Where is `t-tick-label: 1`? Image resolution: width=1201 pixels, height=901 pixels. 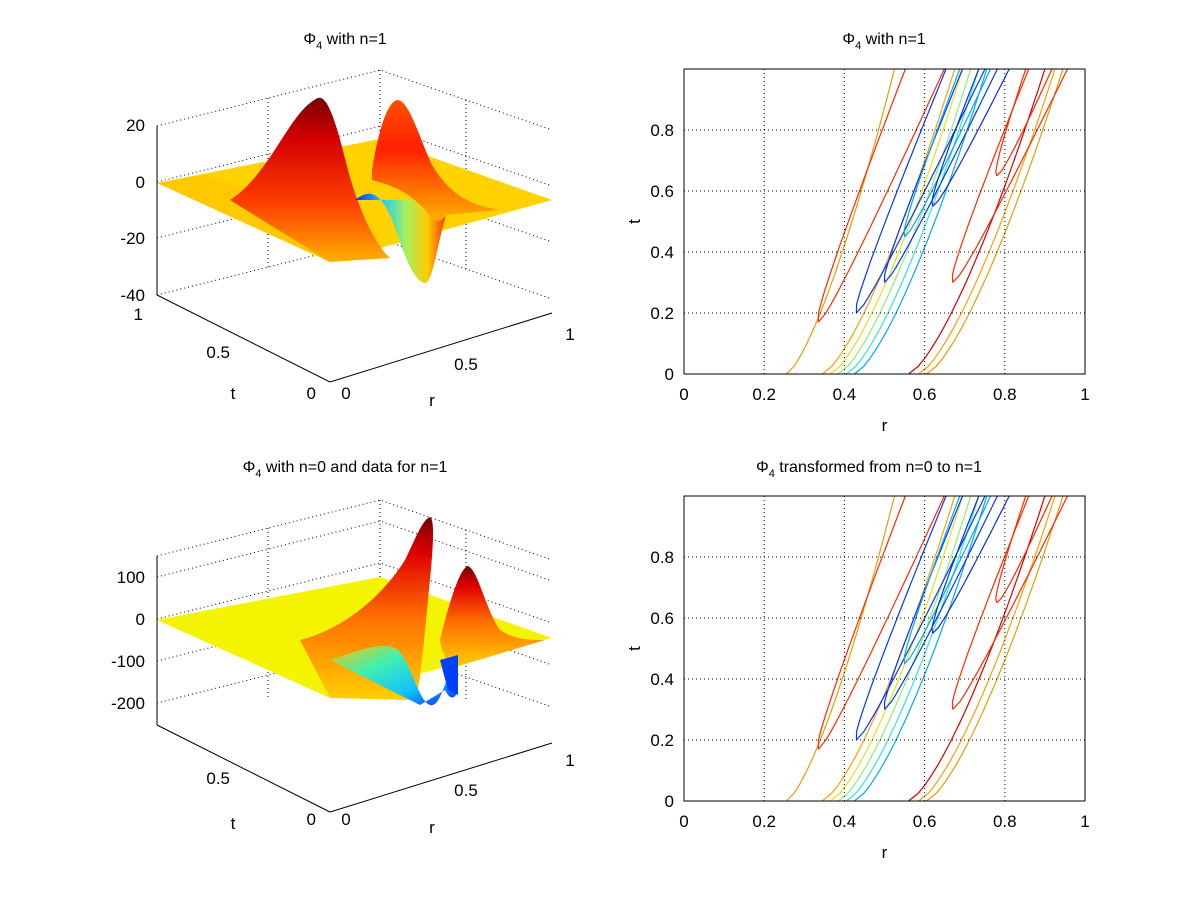 t-tick-label: 1 is located at coordinates (138, 314).